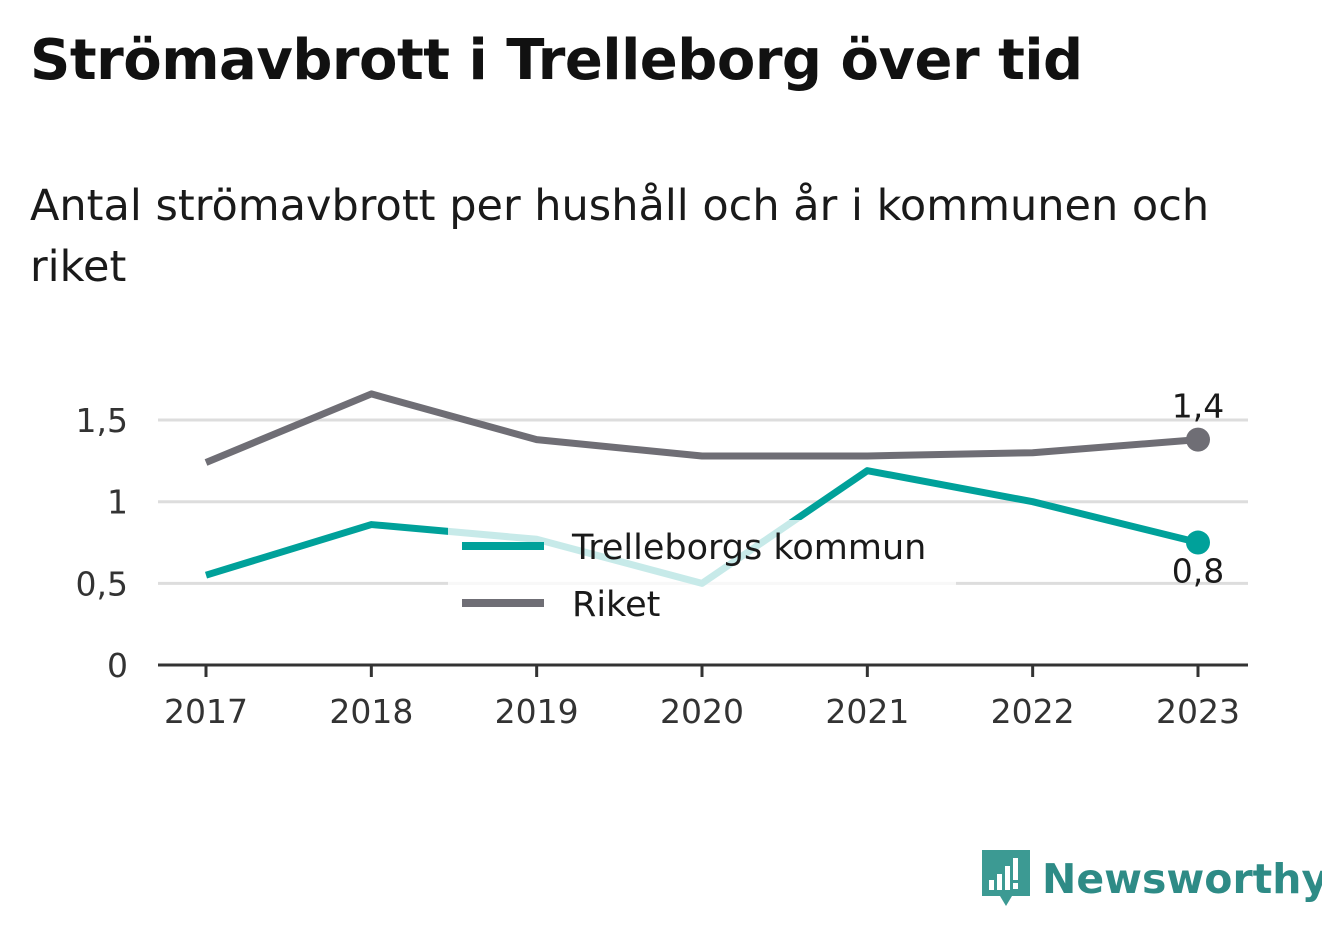 This screenshot has width=1322, height=939. What do you see at coordinates (102, 420) in the screenshot?
I see `y-tick-label: 1,5` at bounding box center [102, 420].